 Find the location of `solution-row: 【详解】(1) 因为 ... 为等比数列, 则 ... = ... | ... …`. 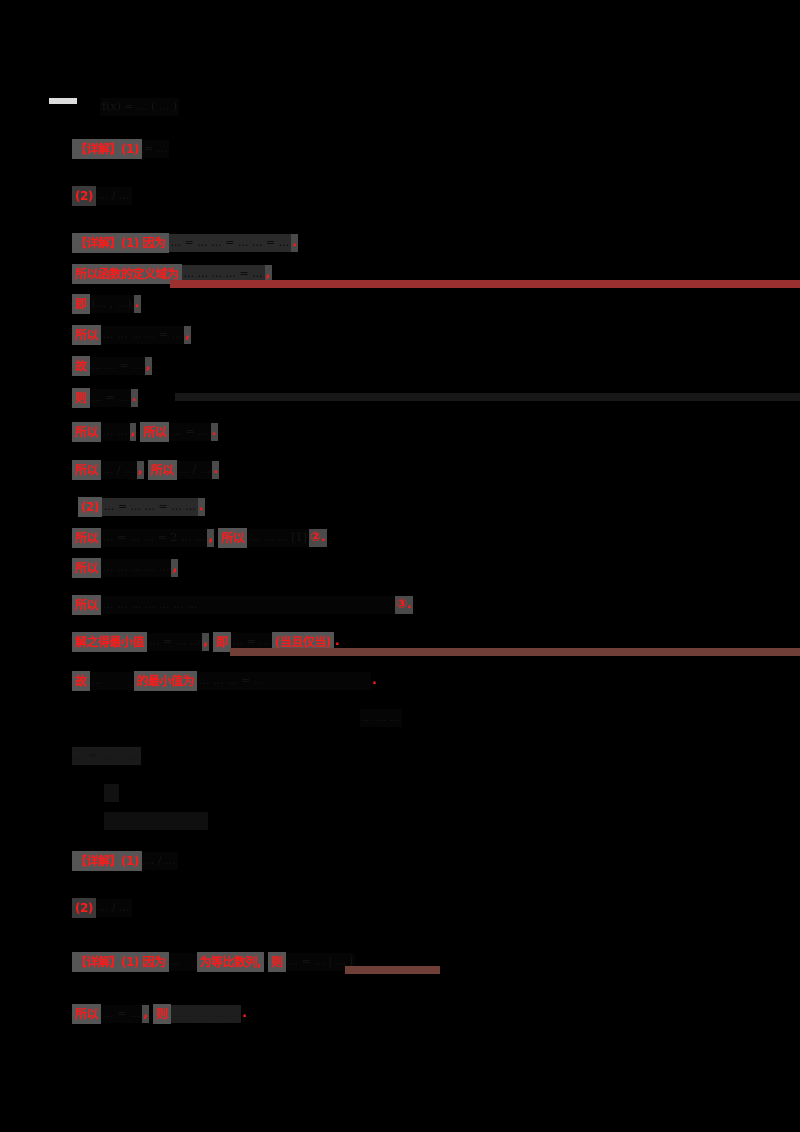

solution-row: 【详解】(1) 因为 ... 为等比数列, 则 ... = ... | ... … is located at coordinates (214, 962).